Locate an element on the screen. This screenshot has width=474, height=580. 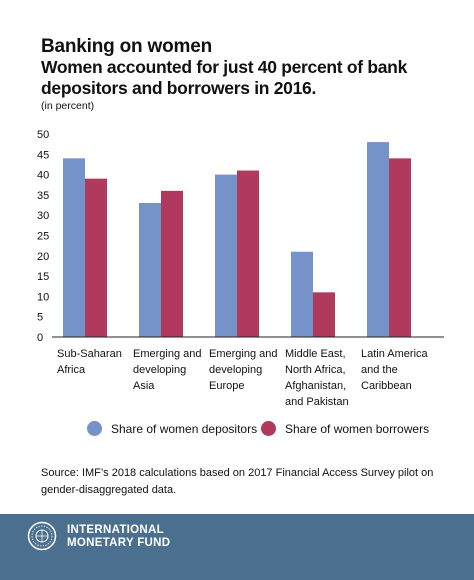
imf-logo-text: INTERNATIONAL MONETARY FUND is located at coordinates (118, 537).